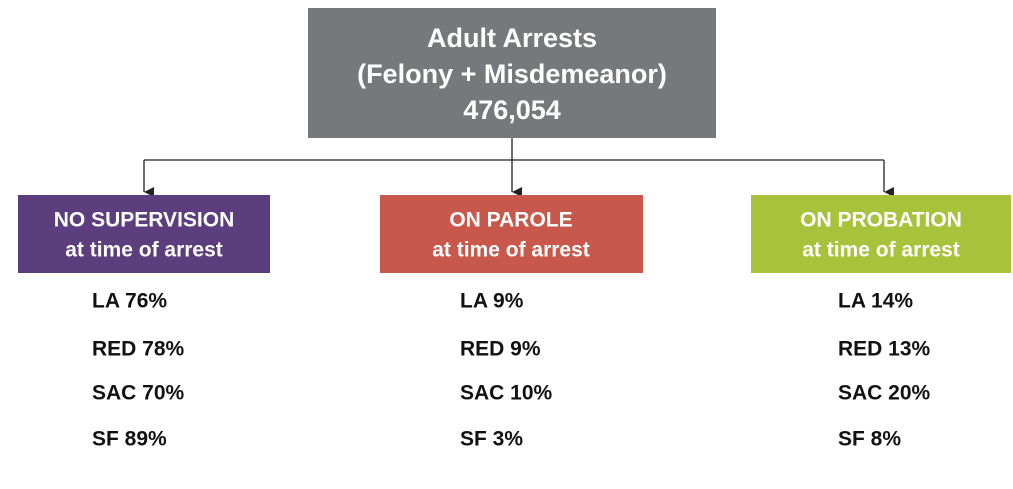 Image resolution: width=1013 pixels, height=489 pixels. What do you see at coordinates (514, 149) in the screenshot?
I see `connector` at bounding box center [514, 149].